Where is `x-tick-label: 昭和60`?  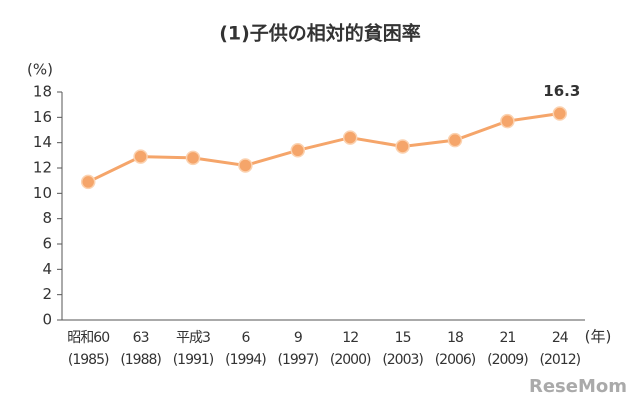 x-tick-label: 昭和60 is located at coordinates (88, 338).